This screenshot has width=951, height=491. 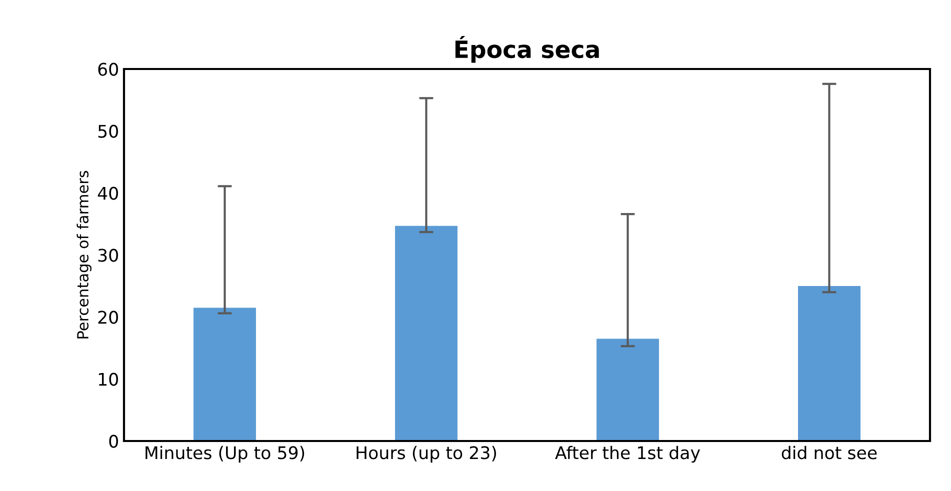 What do you see at coordinates (108, 193) in the screenshot?
I see `y-tick-label: 40` at bounding box center [108, 193].